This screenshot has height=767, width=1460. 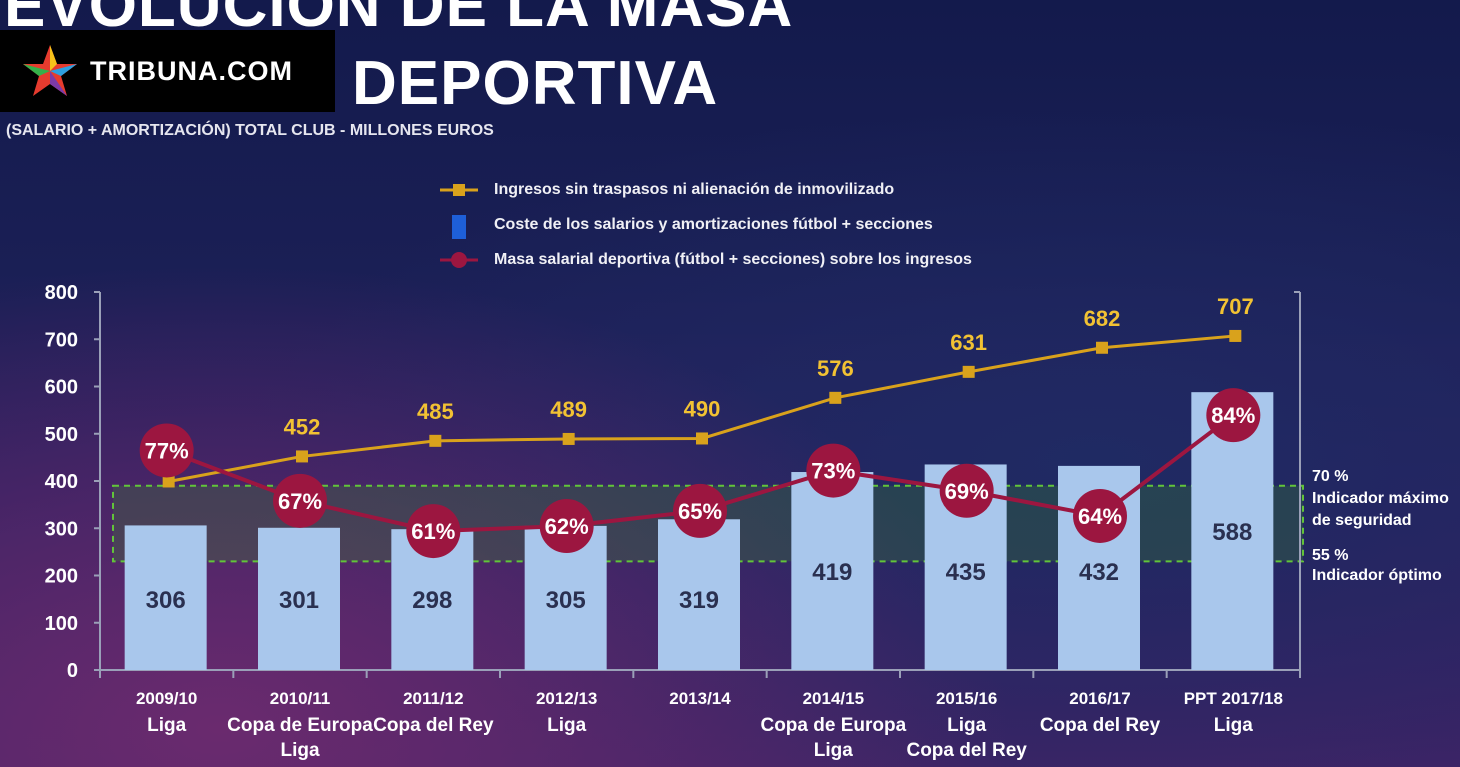 What do you see at coordinates (1232, 532) in the screenshot?
I see `bar-value-label: 588` at bounding box center [1232, 532].